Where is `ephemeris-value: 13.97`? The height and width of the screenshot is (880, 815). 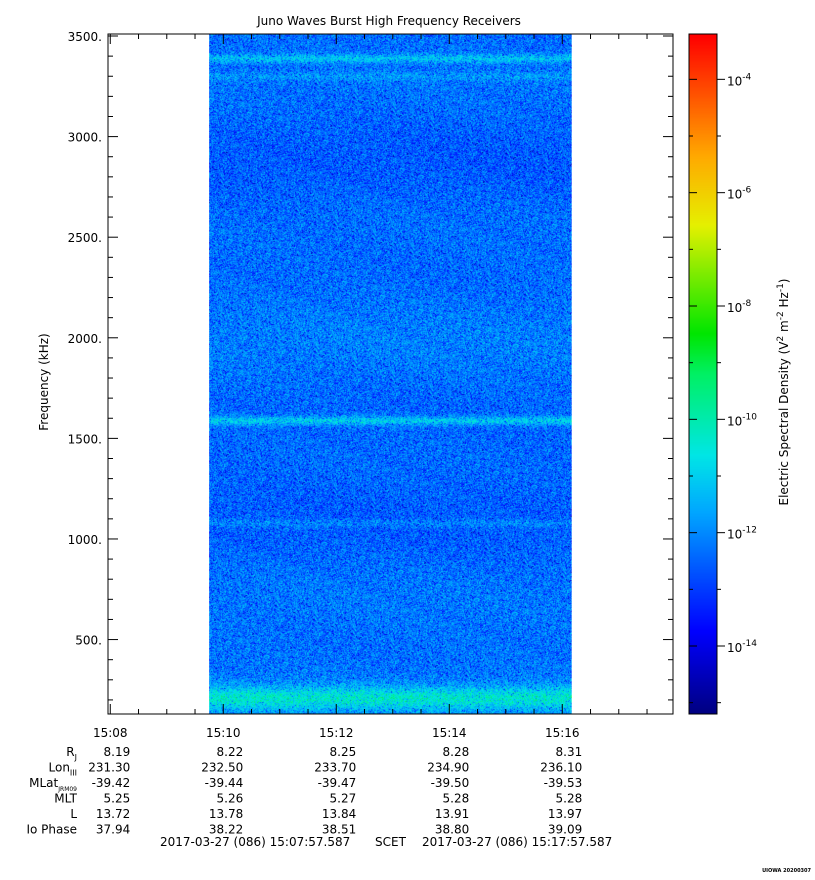 ephemeris-value: 13.97 is located at coordinates (565, 814).